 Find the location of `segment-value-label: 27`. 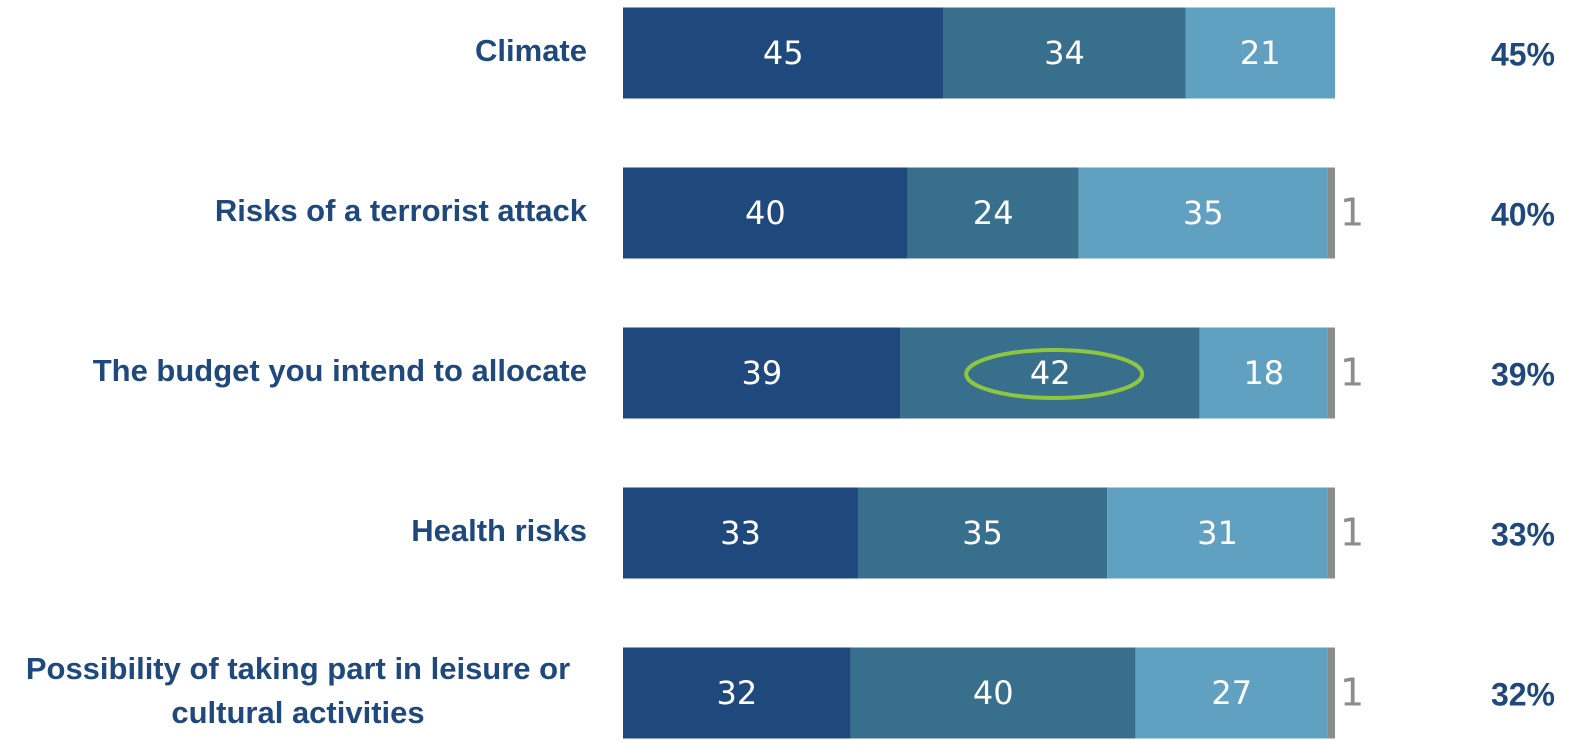

segment-value-label: 27 is located at coordinates (1231, 693).